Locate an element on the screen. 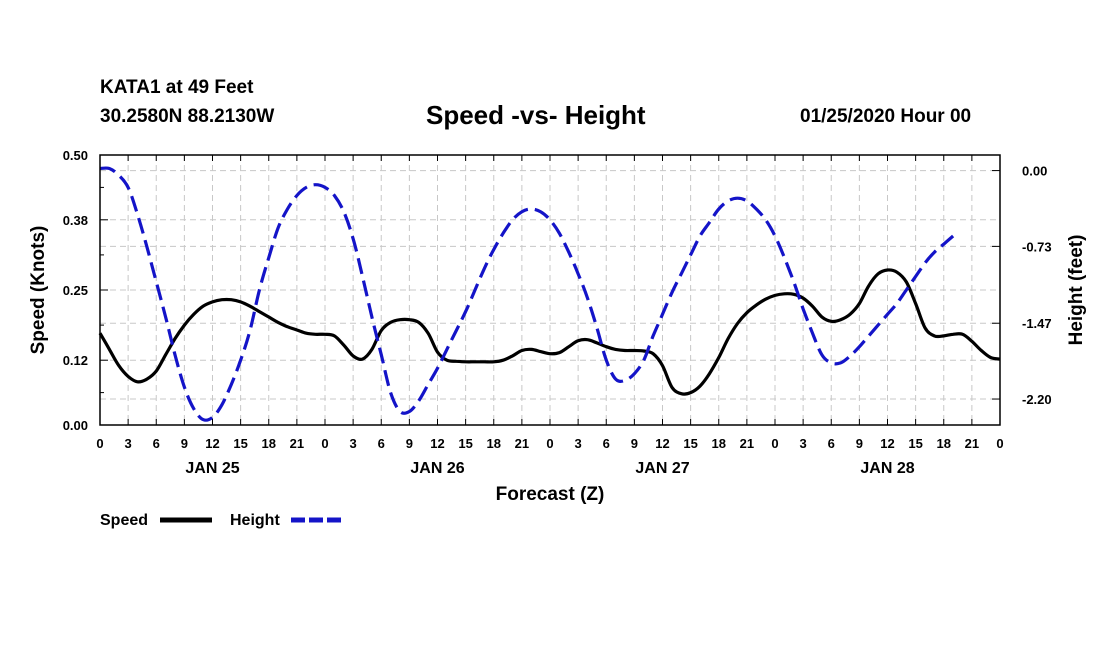  day-label: JAN 28 is located at coordinates (887, 468).